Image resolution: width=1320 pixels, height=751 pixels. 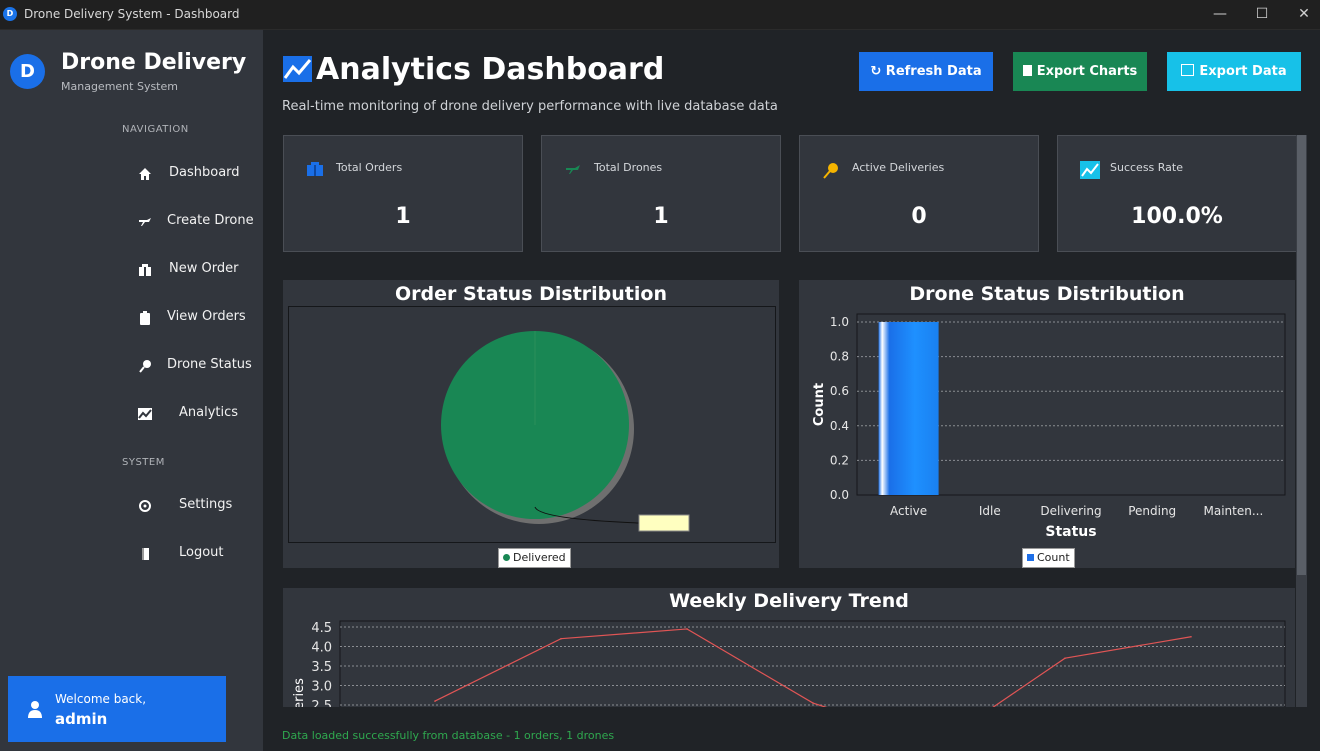 What do you see at coordinates (1220, 14) in the screenshot?
I see `minimize-button: —` at bounding box center [1220, 14].